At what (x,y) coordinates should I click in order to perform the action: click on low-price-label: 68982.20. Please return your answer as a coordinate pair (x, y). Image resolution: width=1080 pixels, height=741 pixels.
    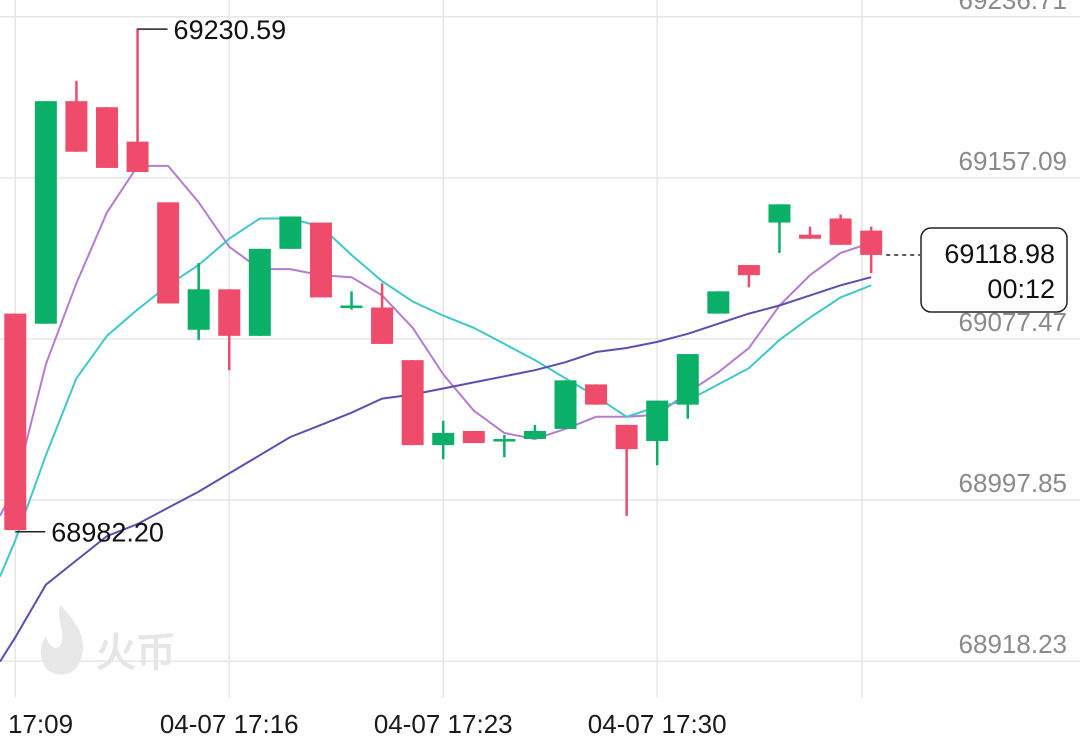
    Looking at the image, I should click on (107, 533).